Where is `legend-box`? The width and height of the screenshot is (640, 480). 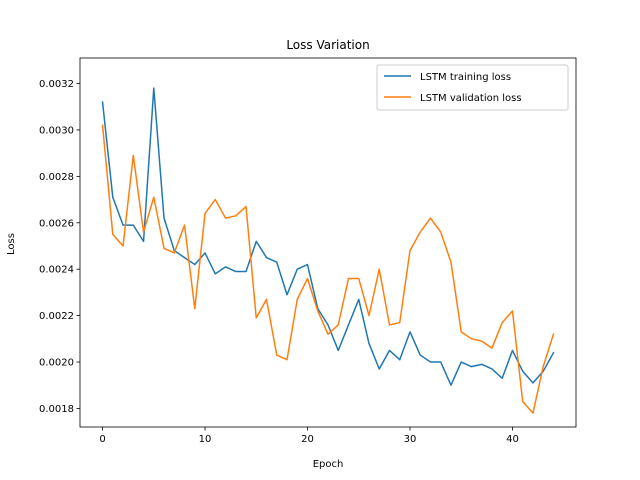
legend-box is located at coordinates (472, 87).